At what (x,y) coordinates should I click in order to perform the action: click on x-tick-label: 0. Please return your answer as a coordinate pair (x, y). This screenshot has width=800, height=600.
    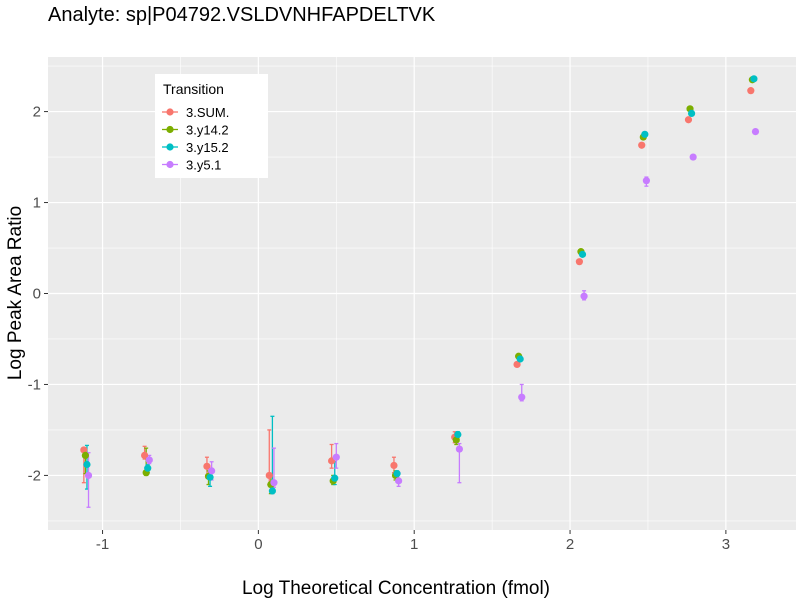
    Looking at the image, I should click on (258, 544).